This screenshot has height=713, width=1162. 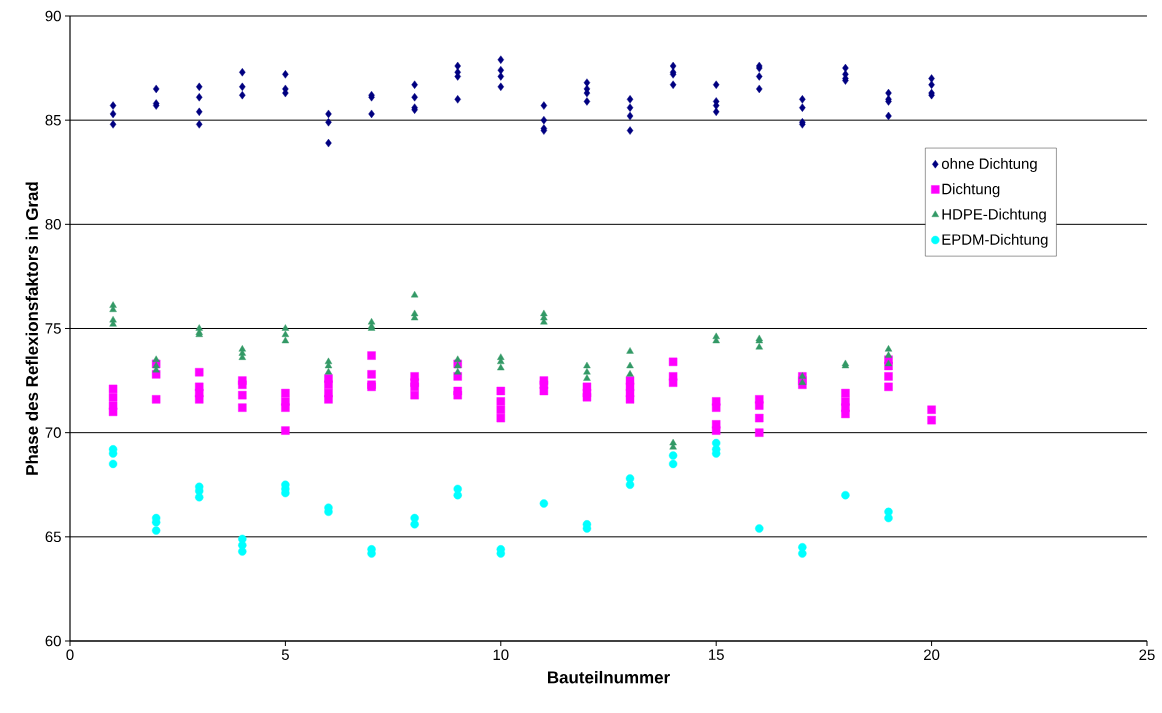 What do you see at coordinates (53, 120) in the screenshot?
I see `y-tick-label: 85` at bounding box center [53, 120].